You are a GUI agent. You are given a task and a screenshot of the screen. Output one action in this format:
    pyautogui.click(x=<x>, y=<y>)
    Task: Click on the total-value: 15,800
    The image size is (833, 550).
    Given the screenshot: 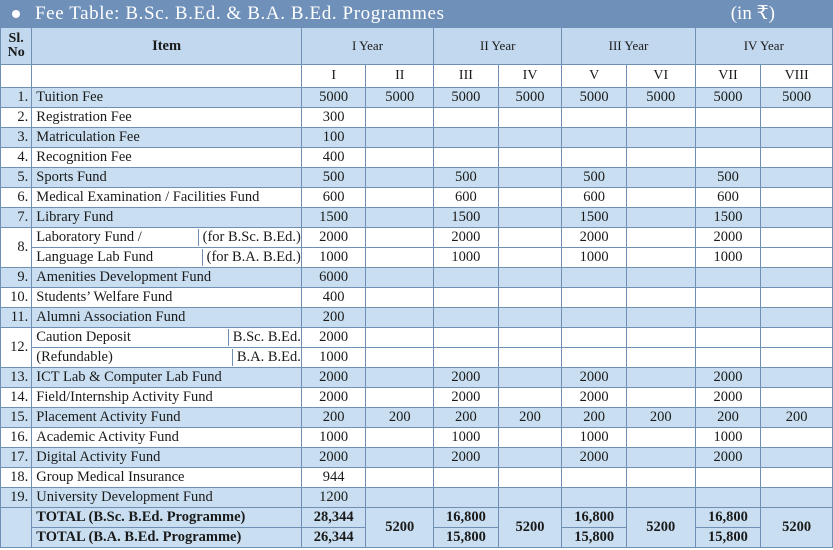 What is the action you would take?
    pyautogui.click(x=594, y=537)
    